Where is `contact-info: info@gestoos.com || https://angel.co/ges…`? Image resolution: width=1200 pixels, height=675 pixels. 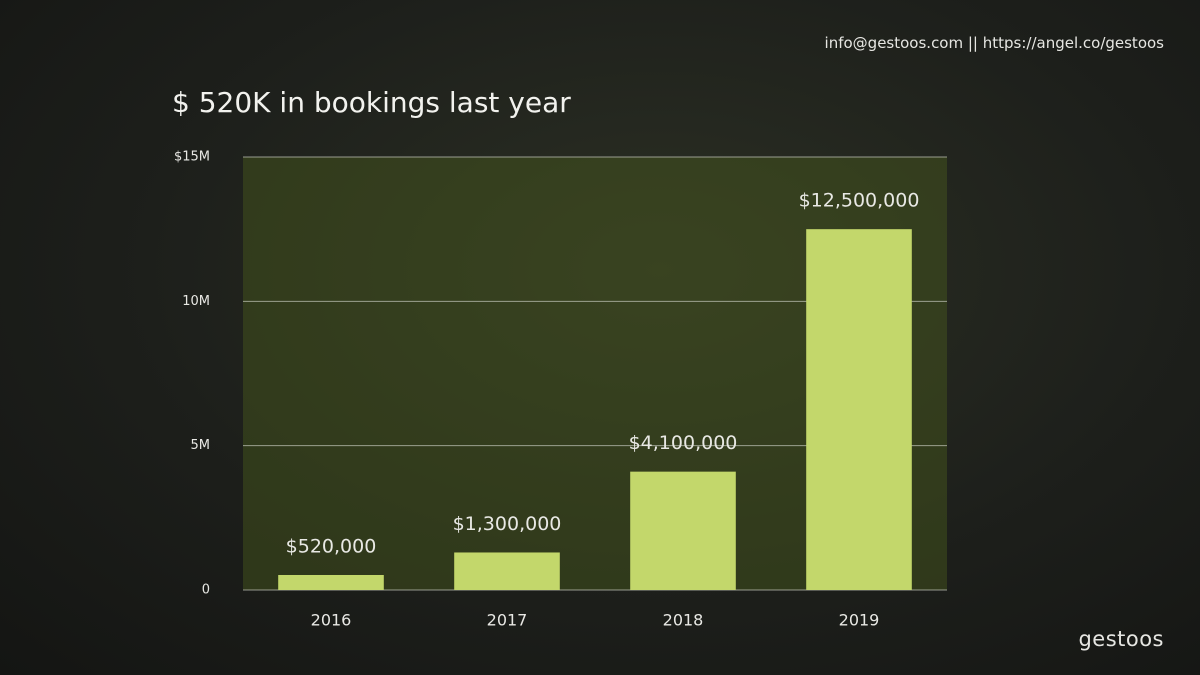
contact-info: info@gestoos.com || https://angel.co/ges… is located at coordinates (994, 43).